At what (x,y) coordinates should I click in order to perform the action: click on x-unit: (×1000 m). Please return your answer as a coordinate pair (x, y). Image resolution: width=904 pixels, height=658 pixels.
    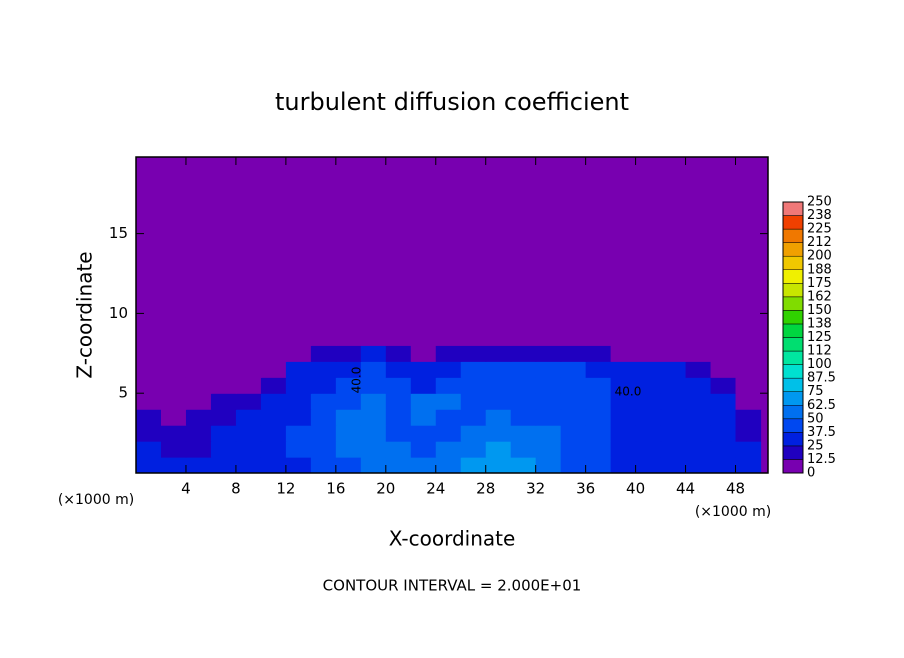
    Looking at the image, I should click on (733, 512).